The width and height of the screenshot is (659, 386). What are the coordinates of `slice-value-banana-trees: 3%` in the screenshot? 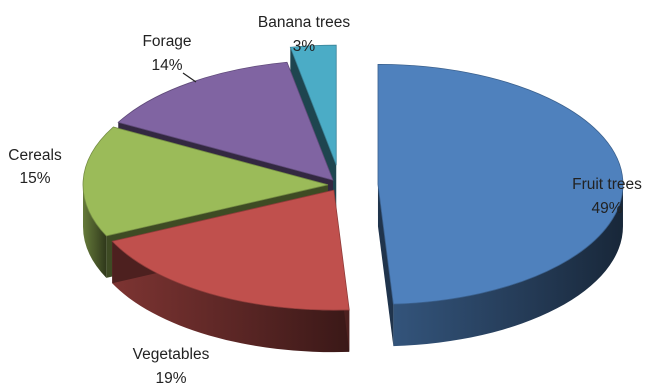 It's located at (304, 46).